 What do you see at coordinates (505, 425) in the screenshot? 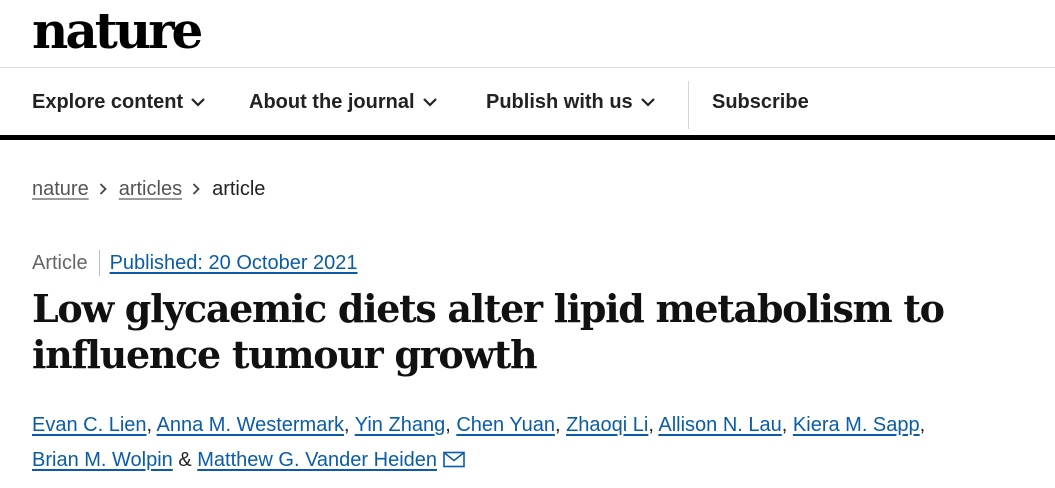
I see `author-link: Chen Yuan` at bounding box center [505, 425].